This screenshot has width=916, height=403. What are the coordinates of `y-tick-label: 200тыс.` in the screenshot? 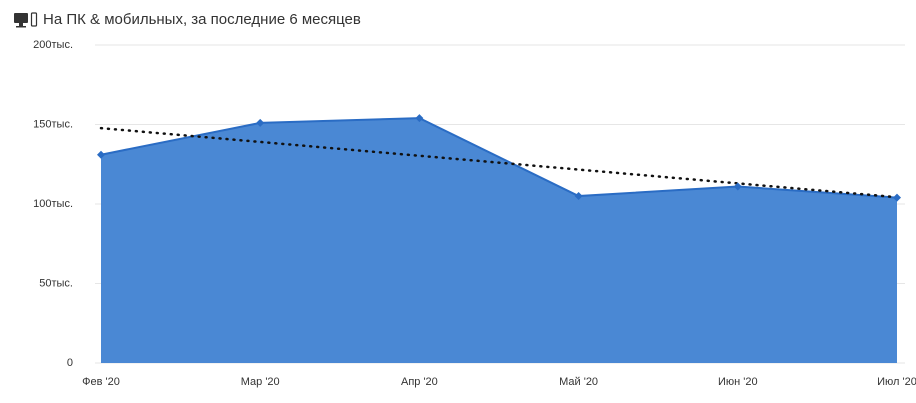 It's located at (53, 45).